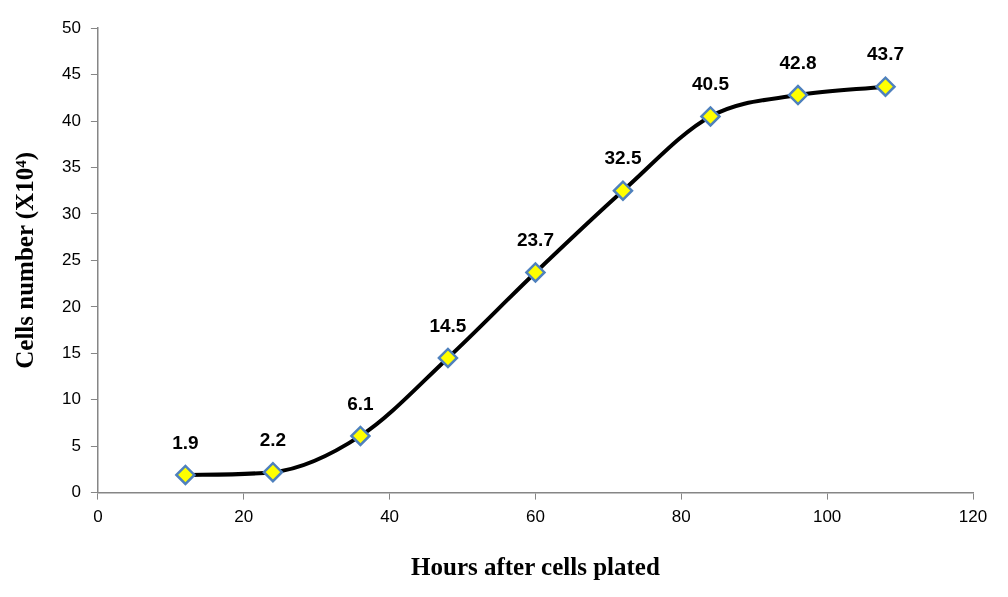 Image resolution: width=1008 pixels, height=597 pixels. What do you see at coordinates (25, 260) in the screenshot?
I see `y-axis-title: Cells number (X10⁴)` at bounding box center [25, 260].